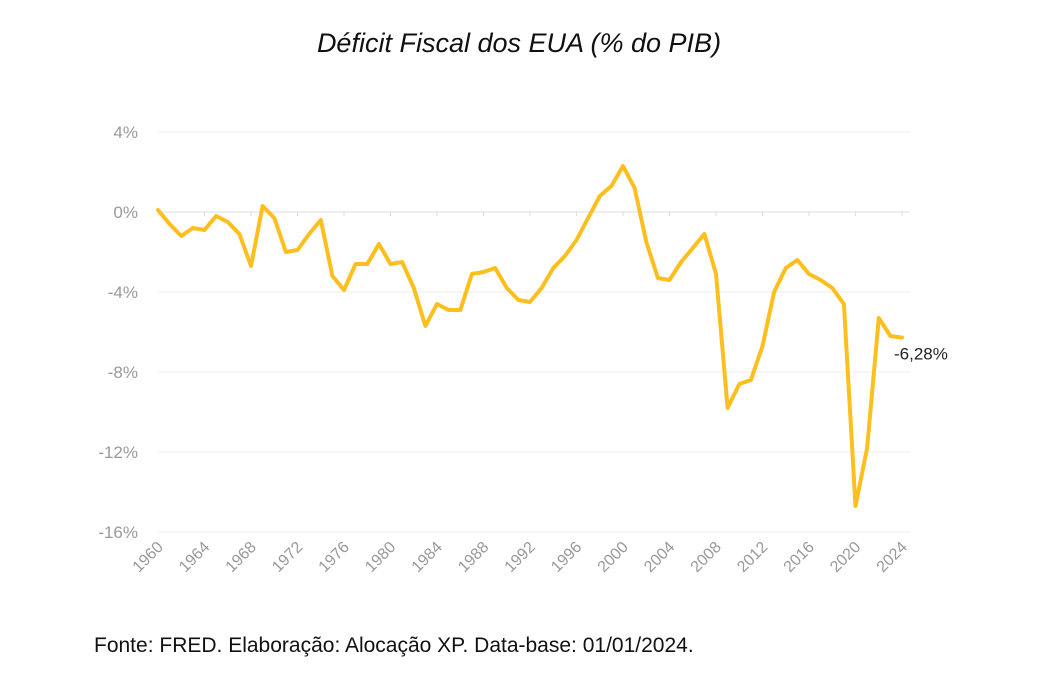  I want to click on x-tick-label: 2012, so click(752, 557).